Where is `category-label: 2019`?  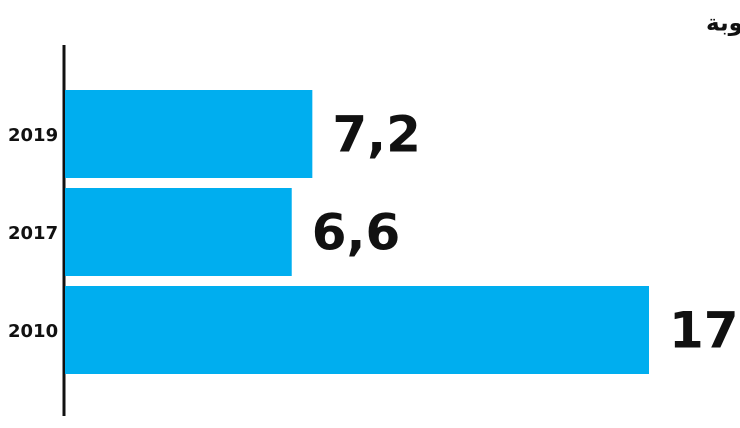
category-label: 2019 is located at coordinates (33, 135).